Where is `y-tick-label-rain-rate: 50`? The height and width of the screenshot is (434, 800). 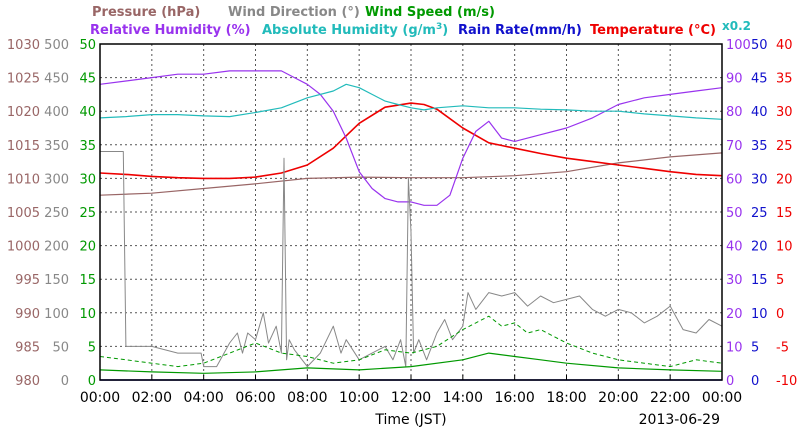
y-tick-label-rain-rate: 50 is located at coordinates (759, 45).